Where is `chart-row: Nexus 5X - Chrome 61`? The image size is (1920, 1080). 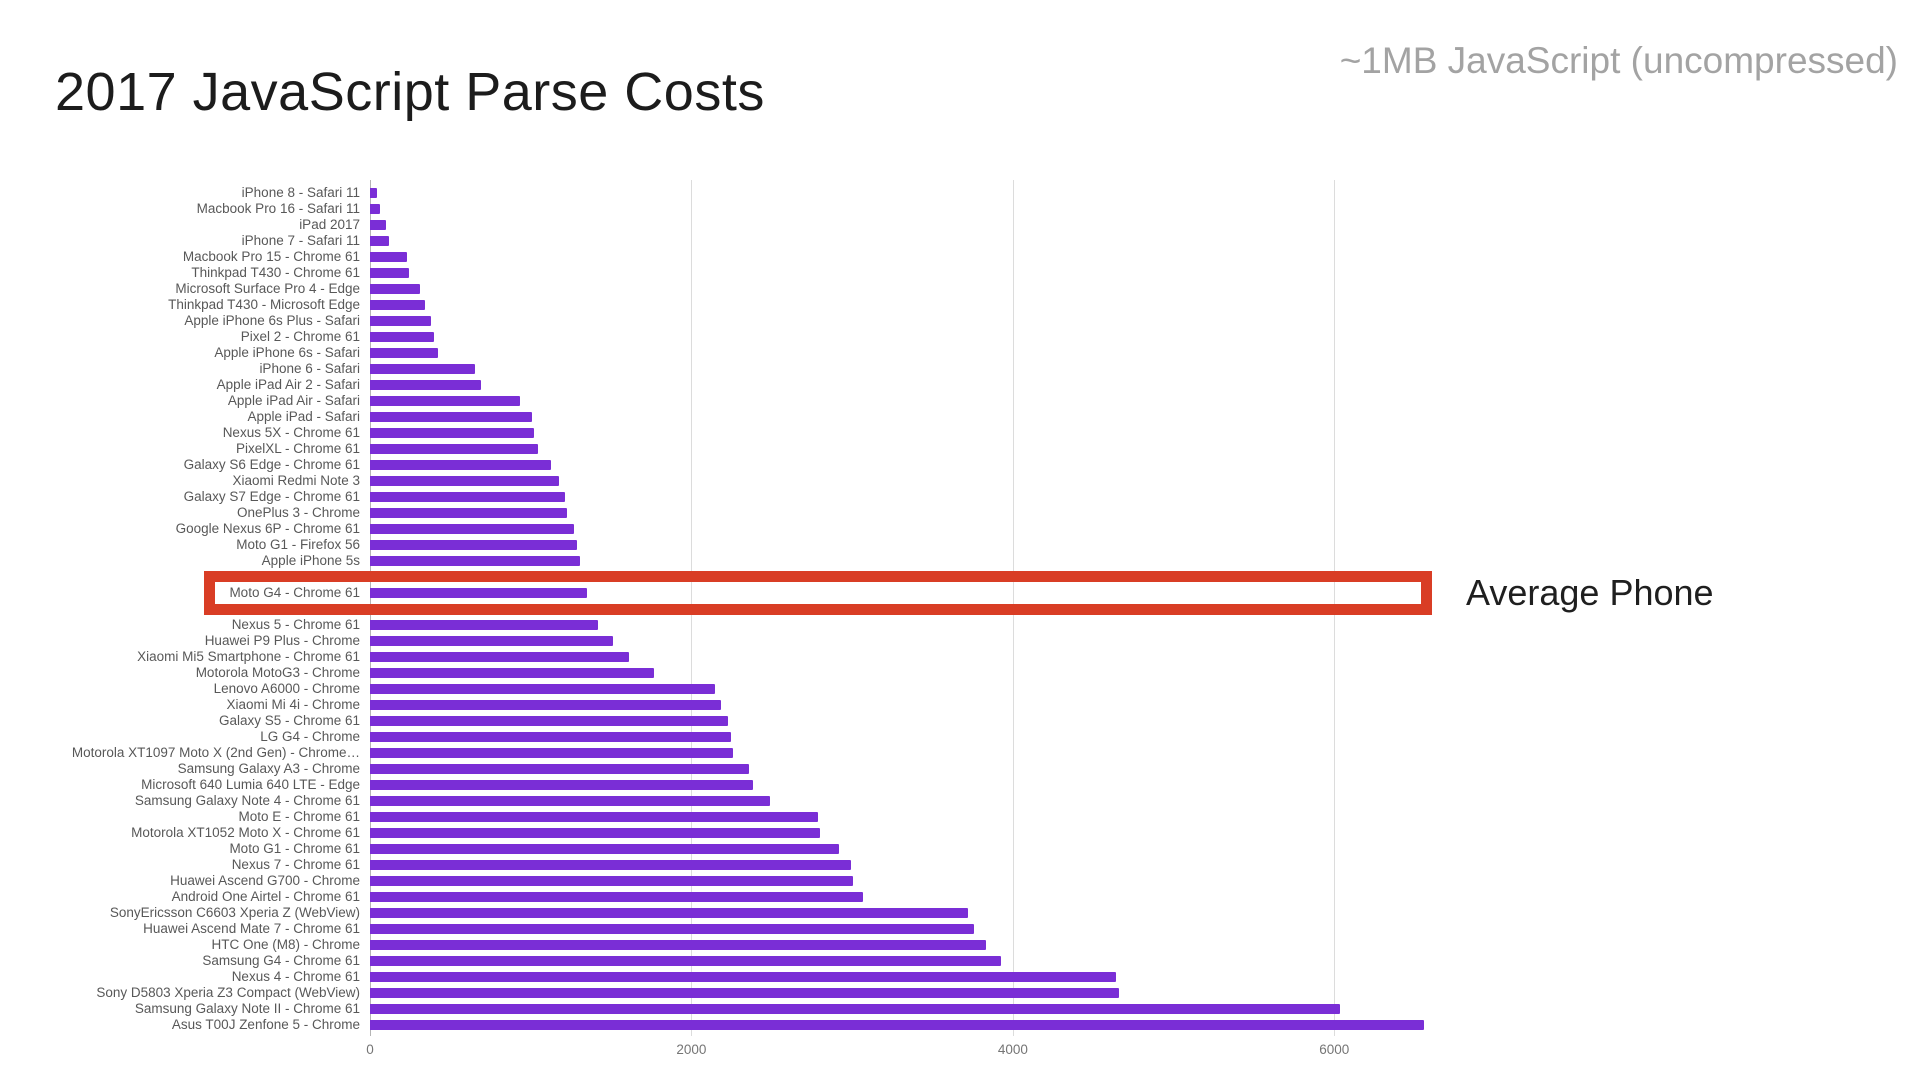 chart-row: Nexus 5X - Chrome 61 is located at coordinates (730, 433).